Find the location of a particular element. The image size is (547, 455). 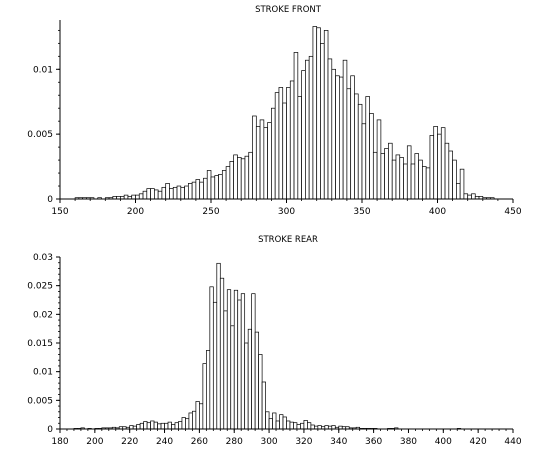

x-tick-label: 420 is located at coordinates (478, 442).